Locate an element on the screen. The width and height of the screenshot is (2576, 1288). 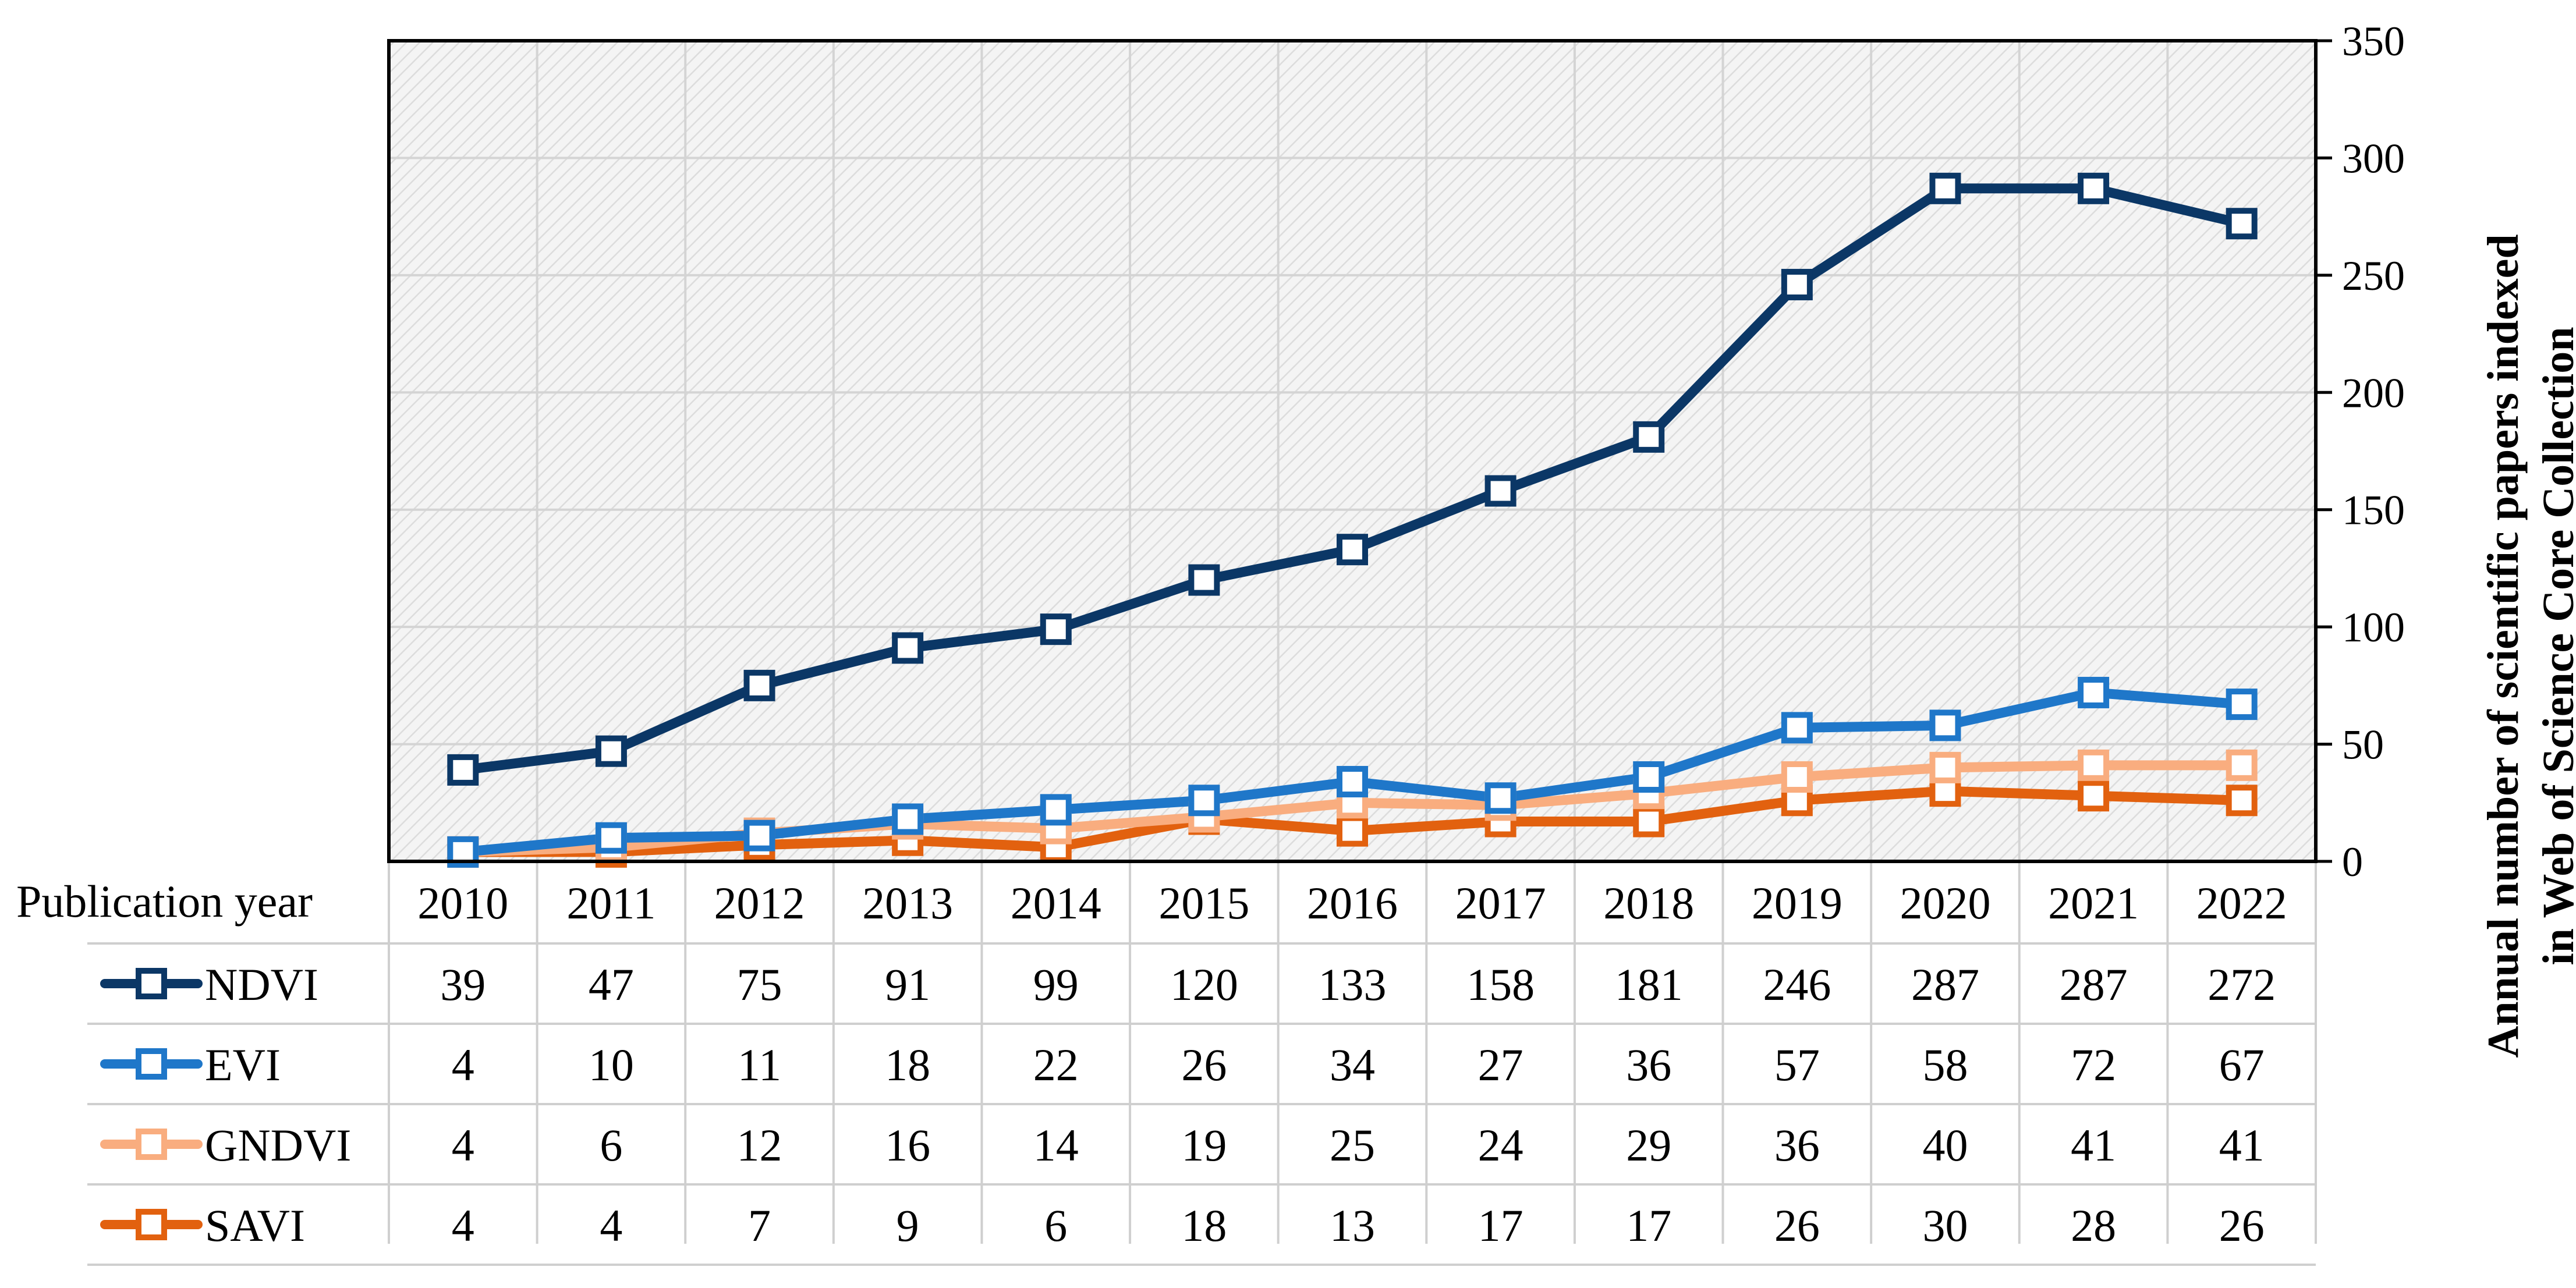
table-cell: 120 is located at coordinates (1204, 985).